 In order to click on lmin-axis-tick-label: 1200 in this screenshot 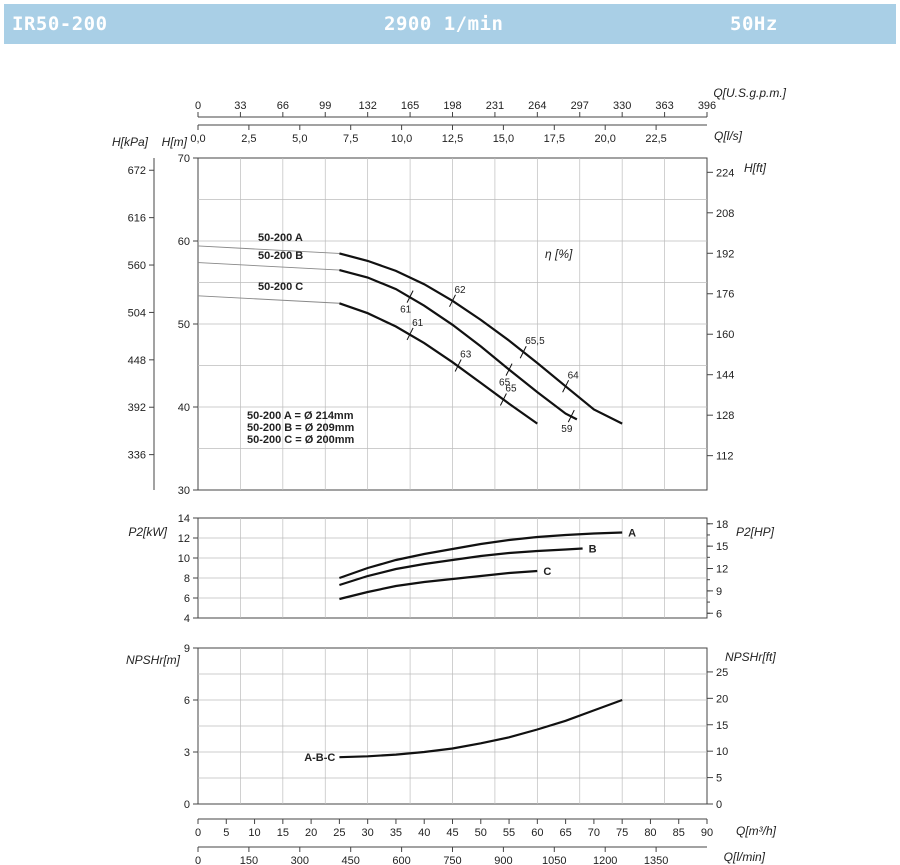, I will do `click(605, 860)`.